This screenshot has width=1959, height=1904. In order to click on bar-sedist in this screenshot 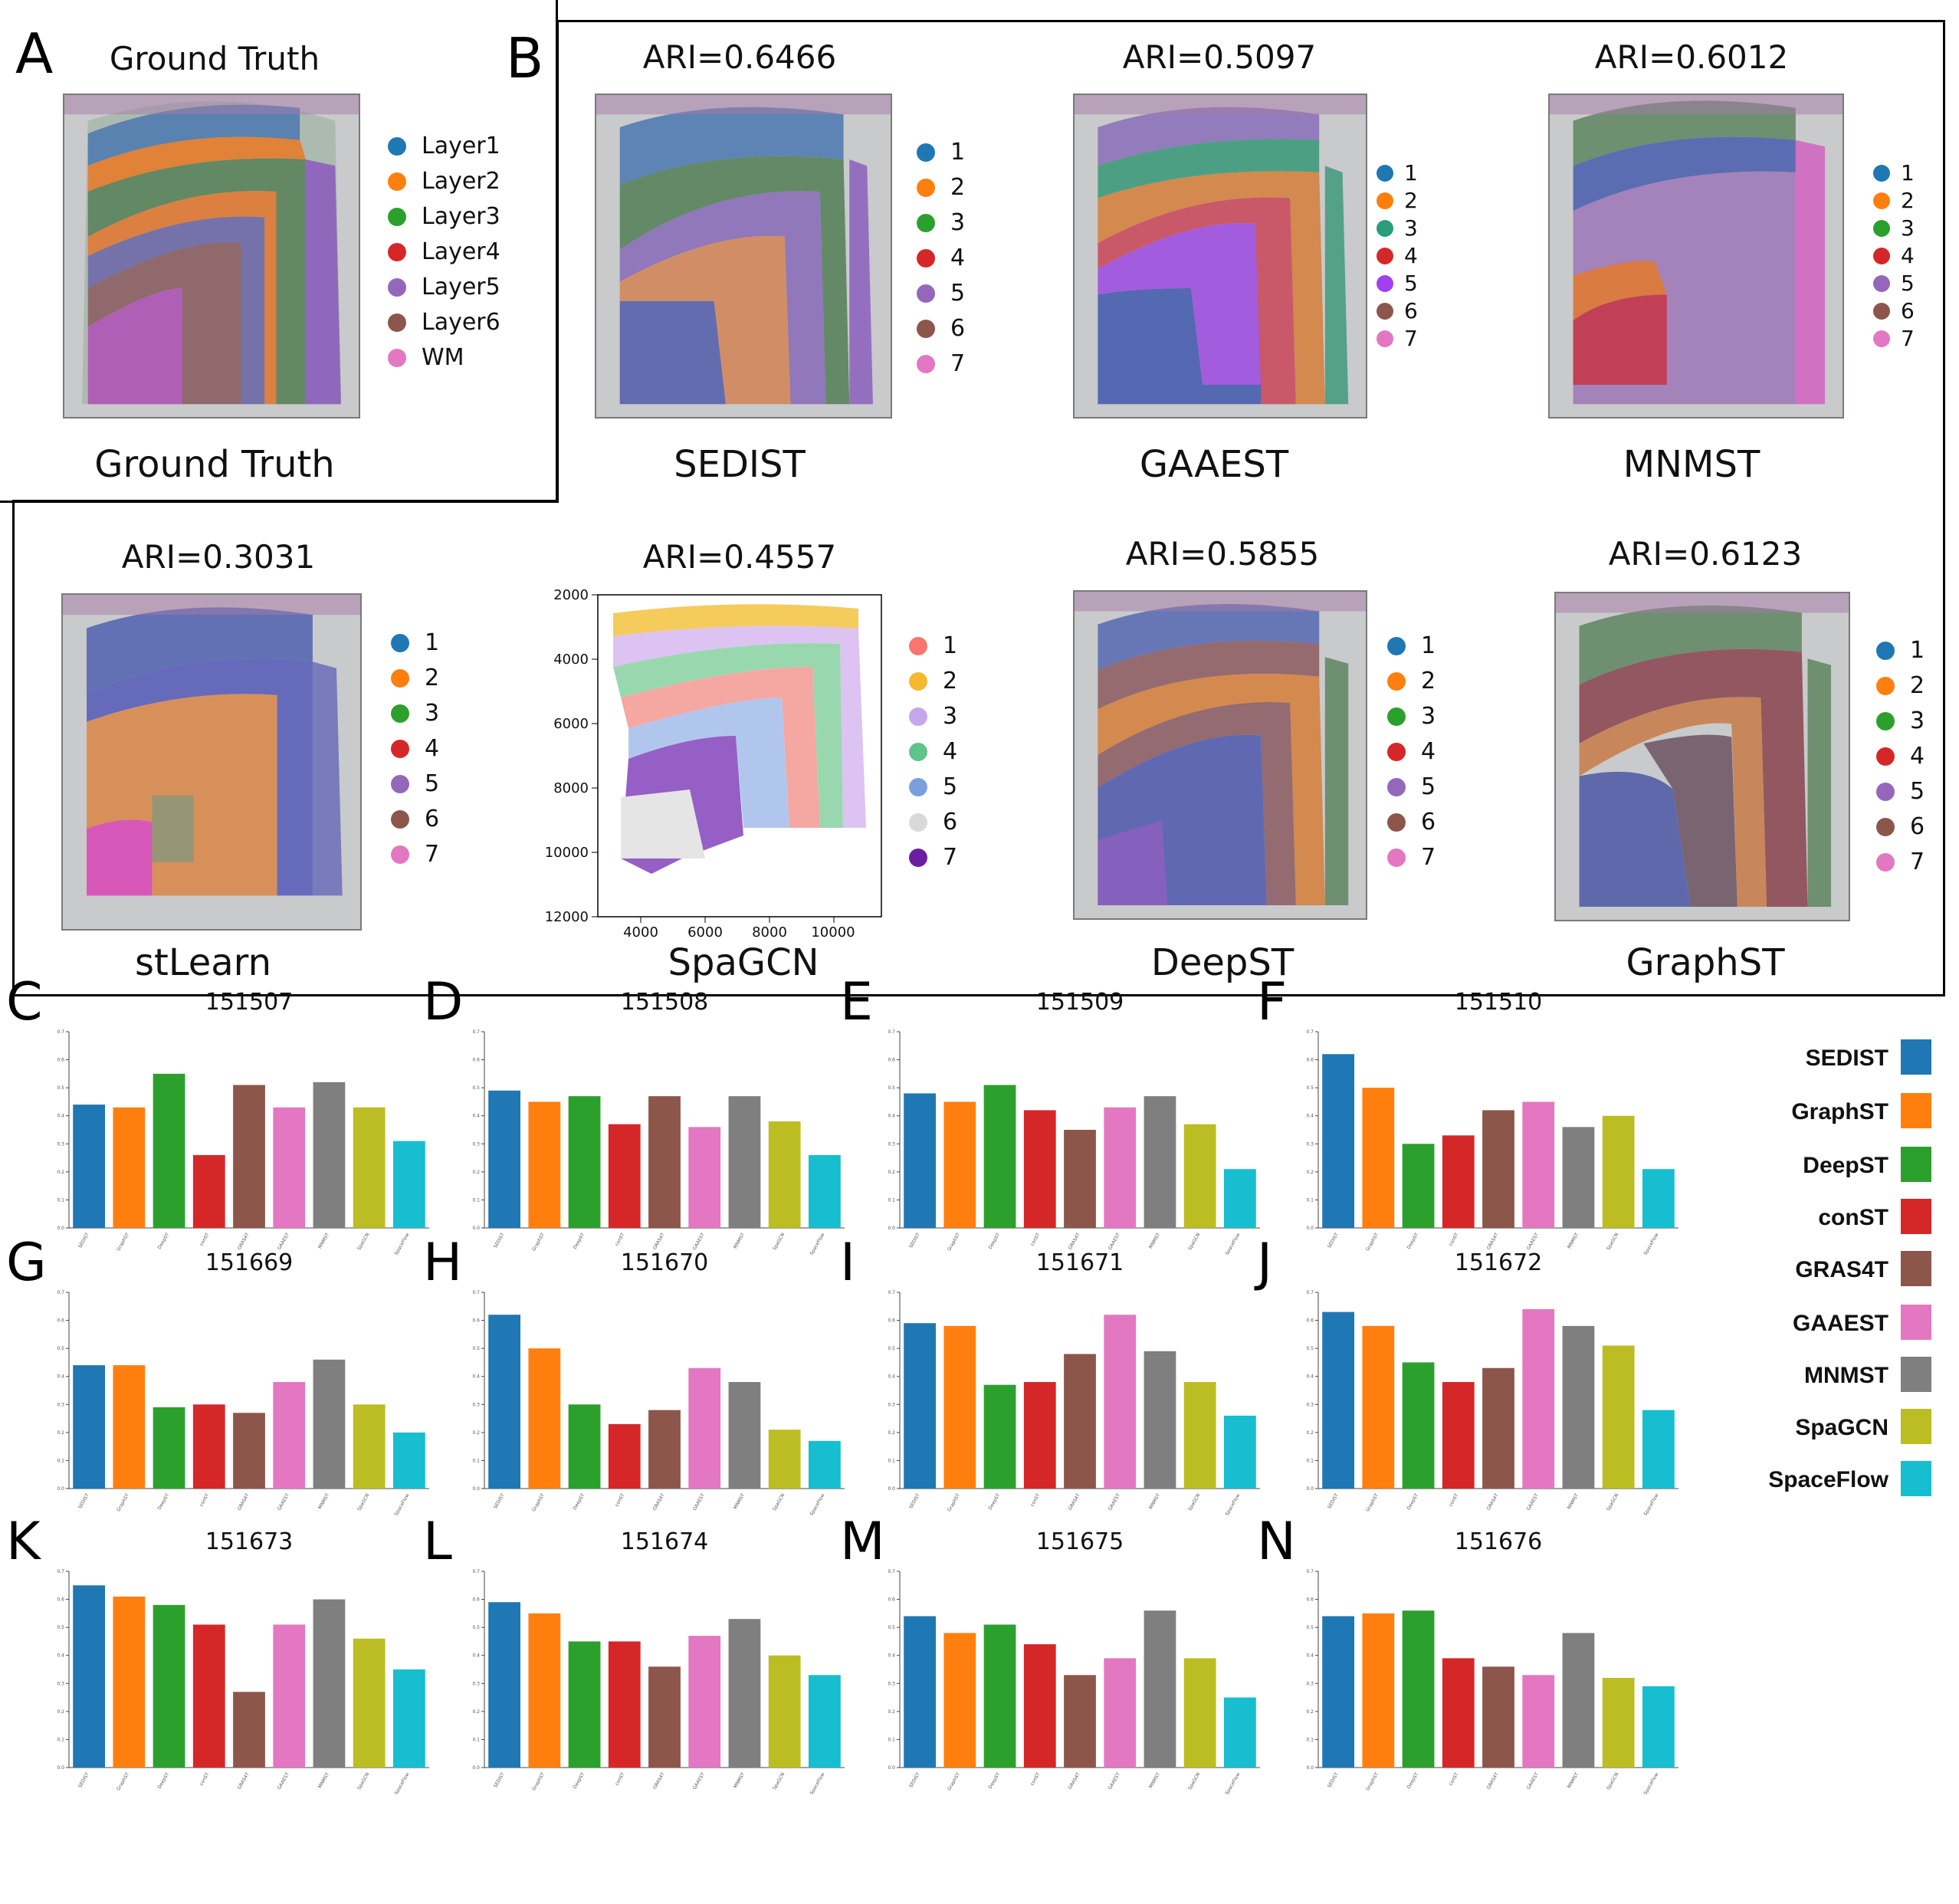, I will do `click(89, 1166)`.